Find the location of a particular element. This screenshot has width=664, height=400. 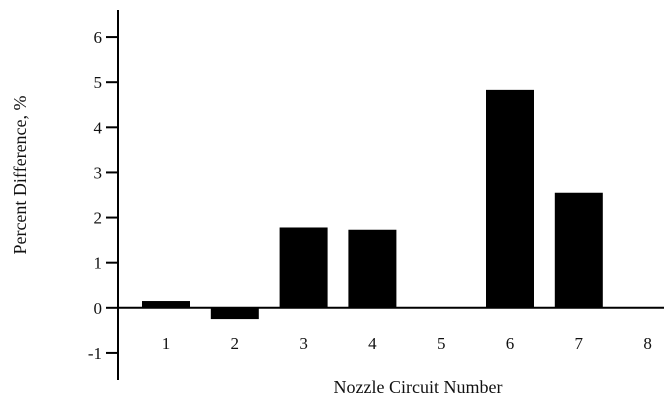

y-axis-ticks: -1 0 1 2 3 4 5 6 is located at coordinates (103, 195).